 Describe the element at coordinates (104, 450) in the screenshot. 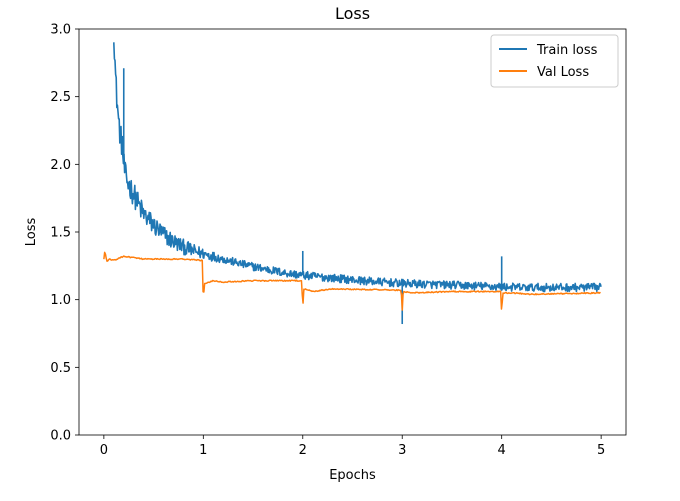

I see `x-tick-label: 0` at that location.